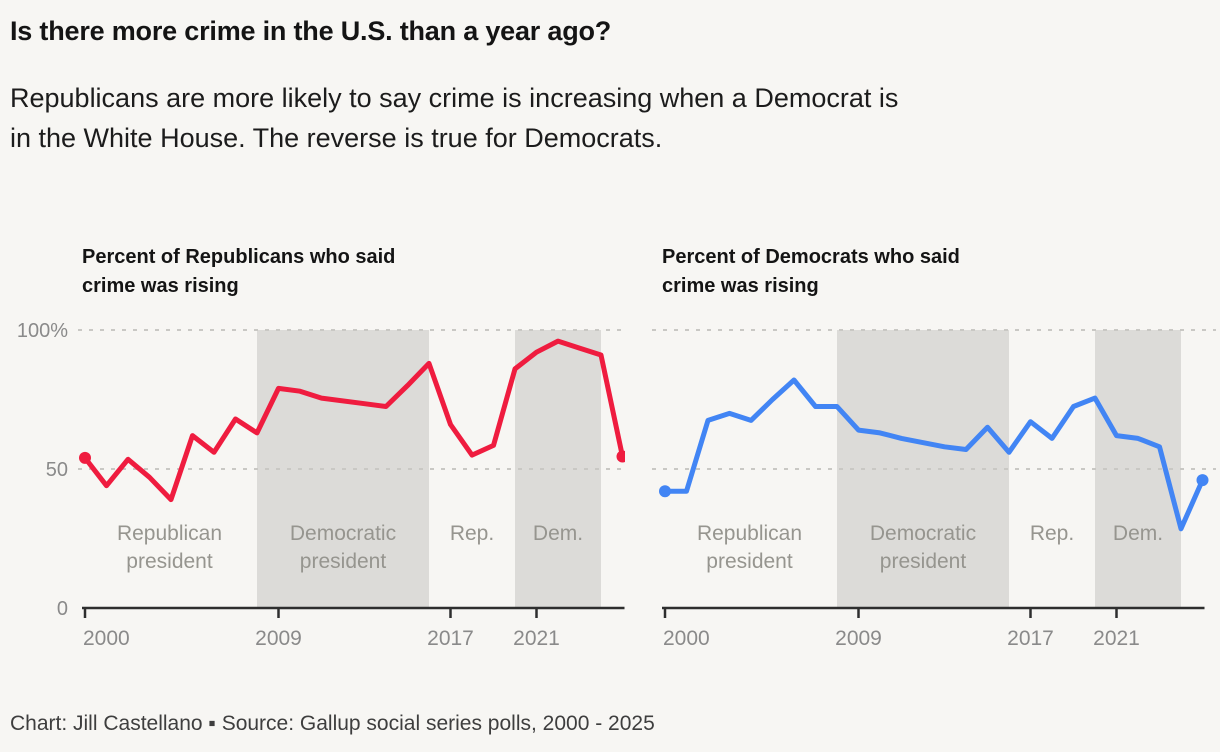 This screenshot has height=752, width=1220. What do you see at coordinates (42, 331) in the screenshot?
I see `y-tick-label: 100%` at bounding box center [42, 331].